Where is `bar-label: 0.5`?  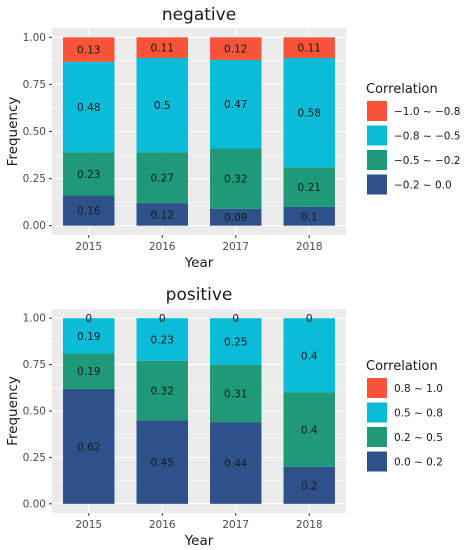
bar-label: 0.5 is located at coordinates (162, 106).